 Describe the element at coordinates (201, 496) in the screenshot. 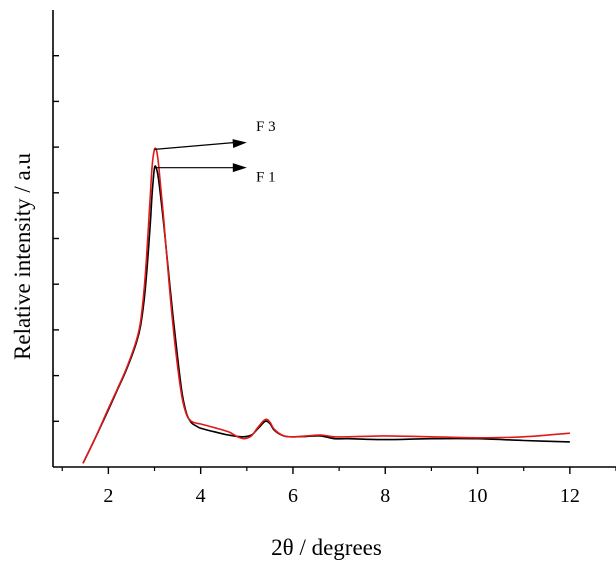

I see `x-tick-label: 4` at that location.